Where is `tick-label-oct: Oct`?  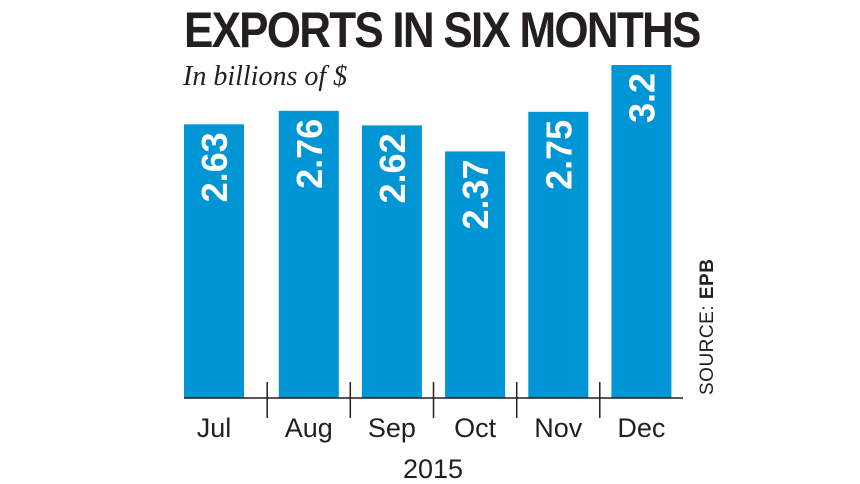 tick-label-oct: Oct is located at coordinates (475, 428).